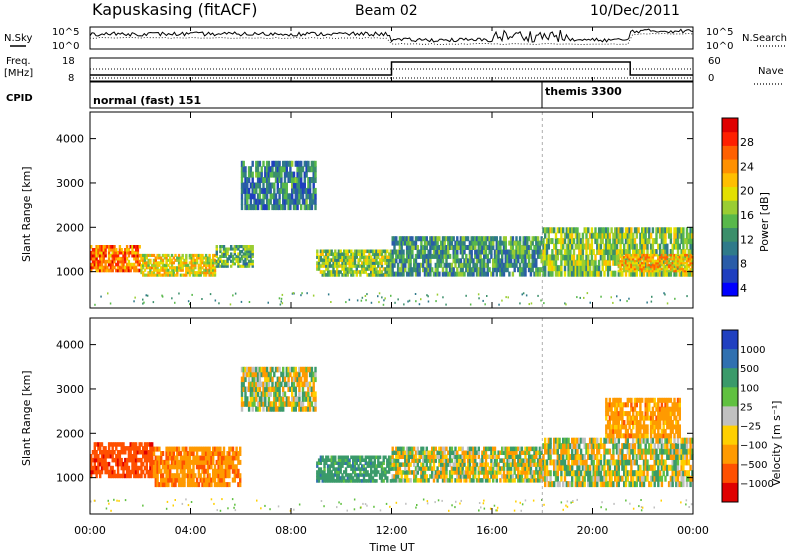 Image resolution: width=800 pixels, height=554 pixels. Describe the element at coordinates (18, 38) in the screenshot. I see `nsky-label: N.Sky` at that location.